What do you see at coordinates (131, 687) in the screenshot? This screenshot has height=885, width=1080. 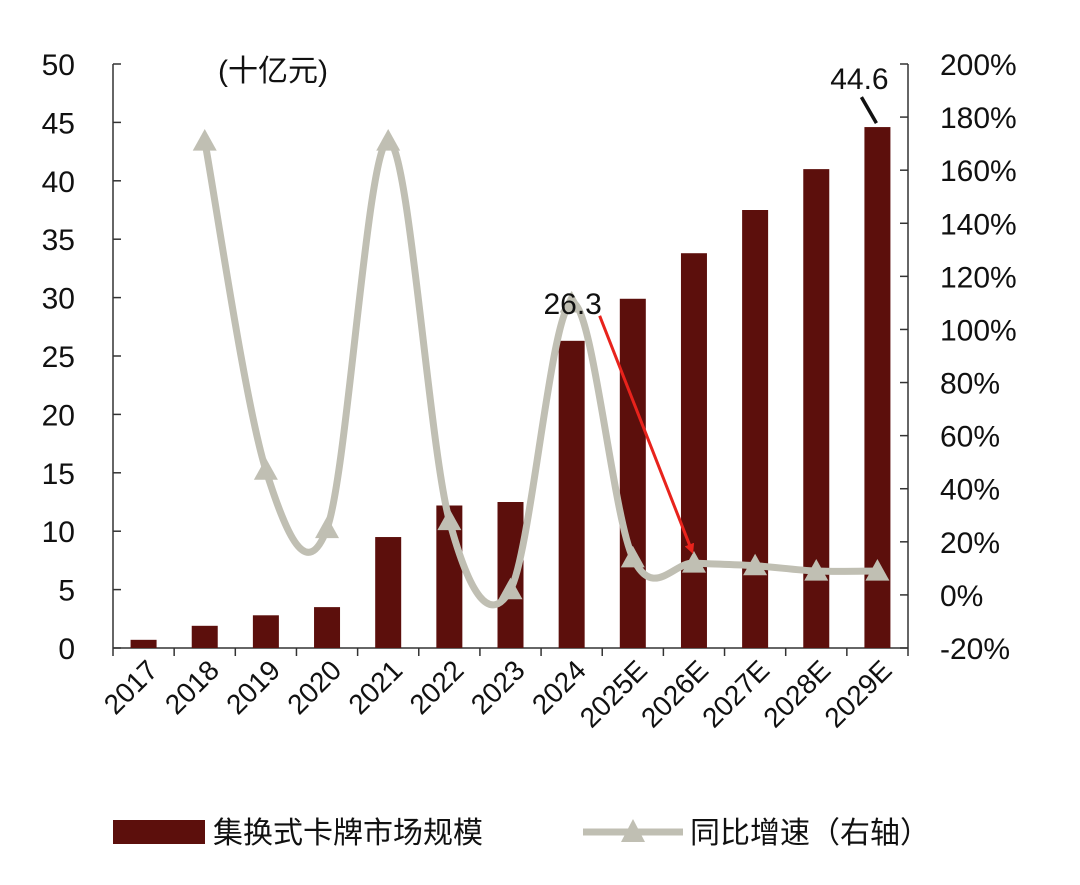 I see `x-axis-tick-label: 2017` at bounding box center [131, 687].